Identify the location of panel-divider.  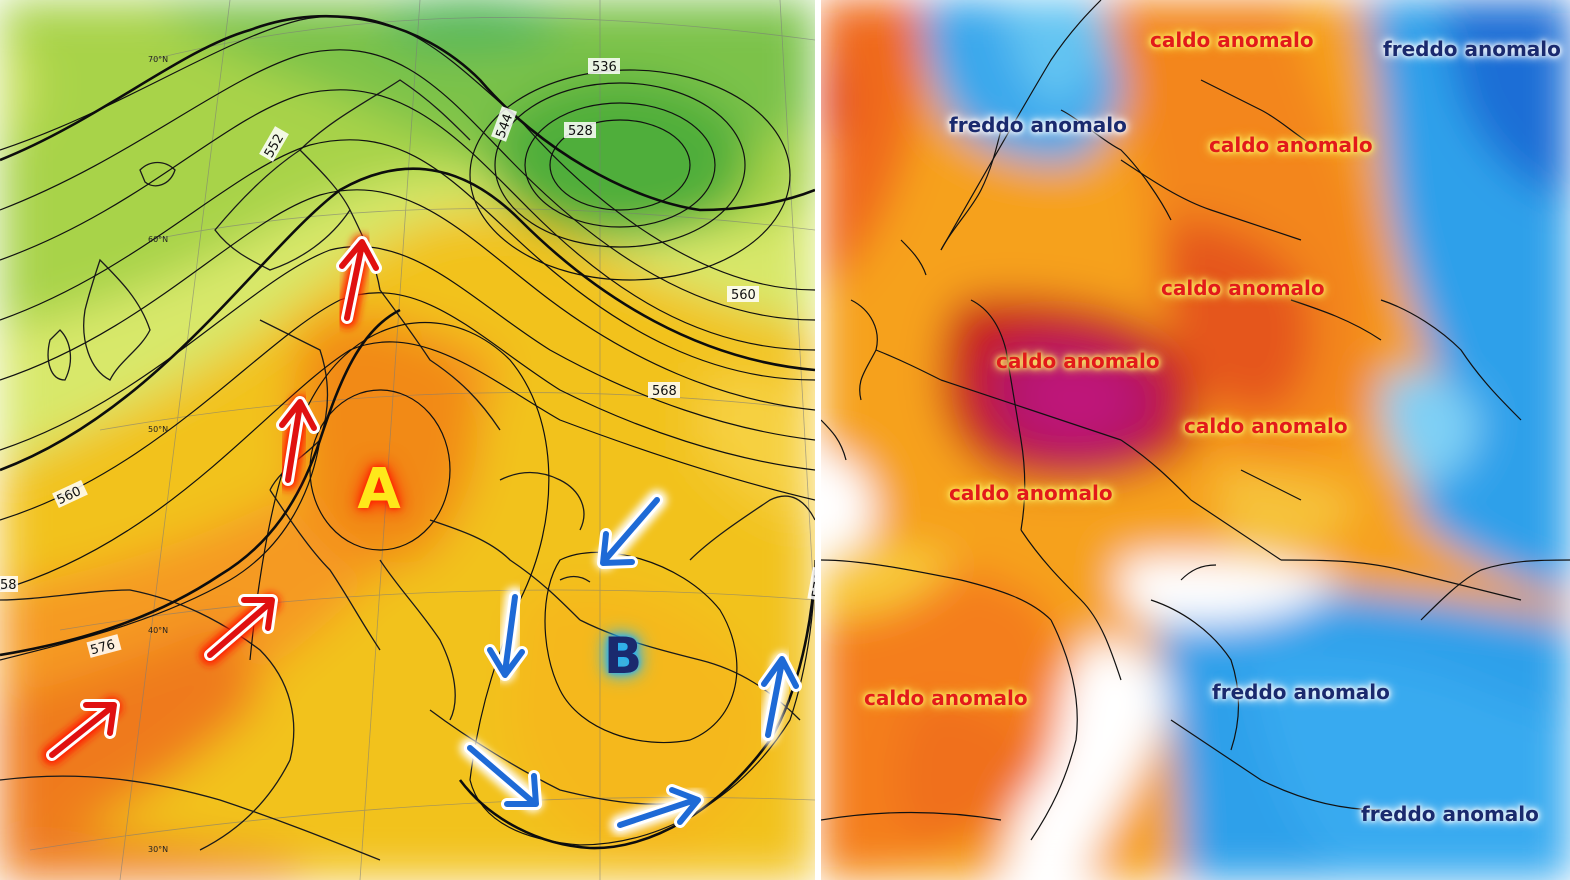
(818, 440).